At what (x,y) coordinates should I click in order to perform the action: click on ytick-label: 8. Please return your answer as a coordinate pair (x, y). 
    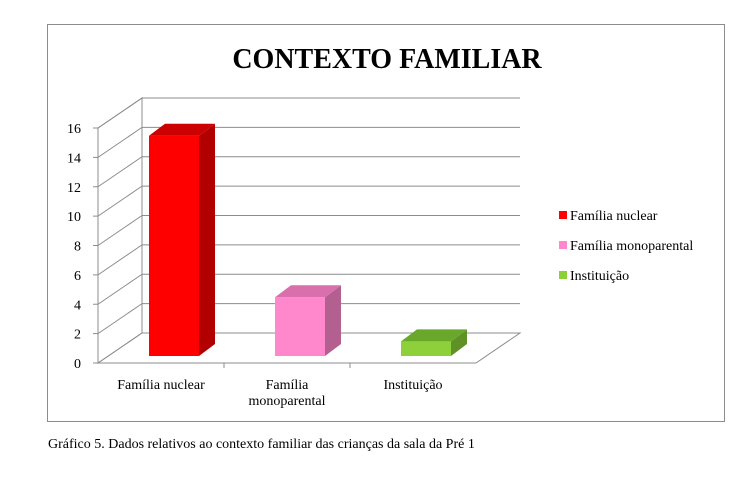
    Looking at the image, I should click on (77, 247).